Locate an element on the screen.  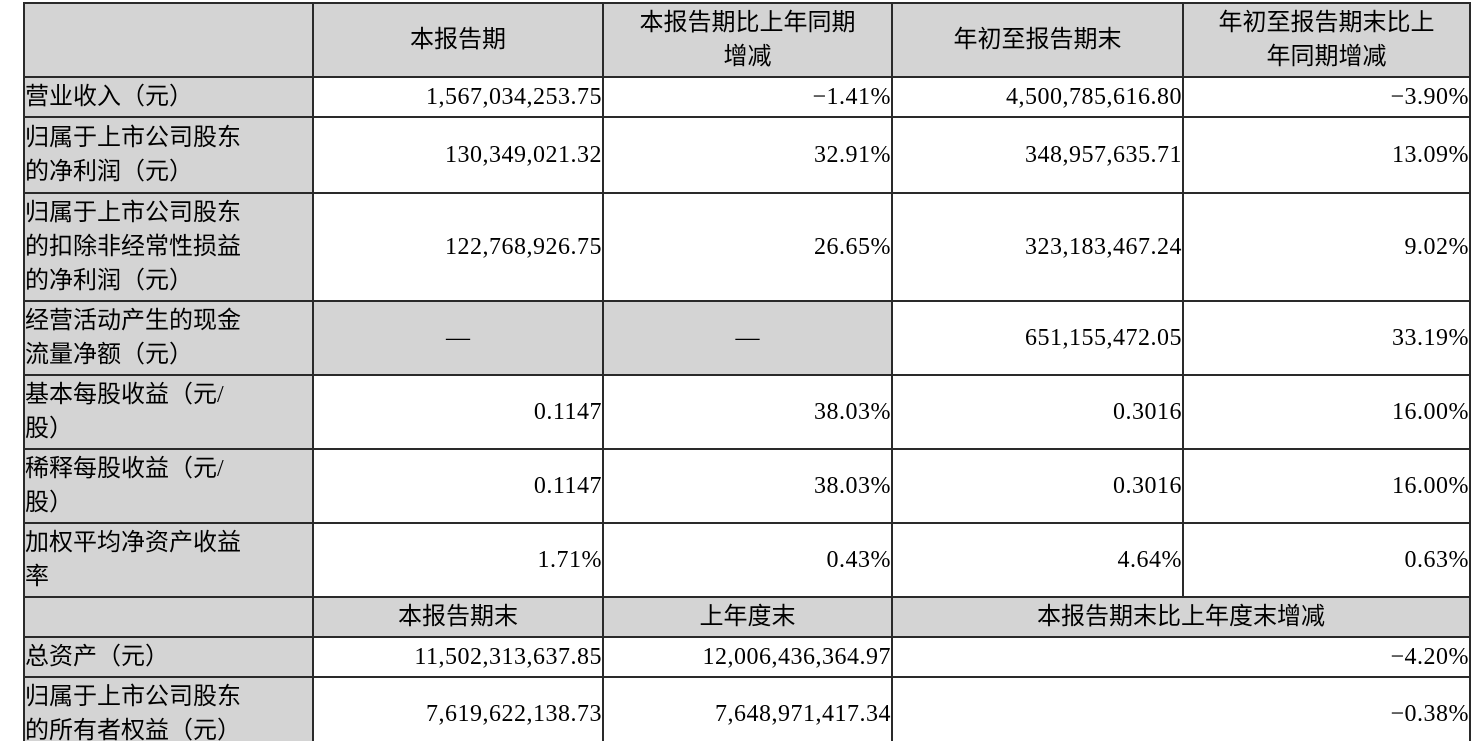
value-cell: 348,957,635.71 is located at coordinates (1037, 155).